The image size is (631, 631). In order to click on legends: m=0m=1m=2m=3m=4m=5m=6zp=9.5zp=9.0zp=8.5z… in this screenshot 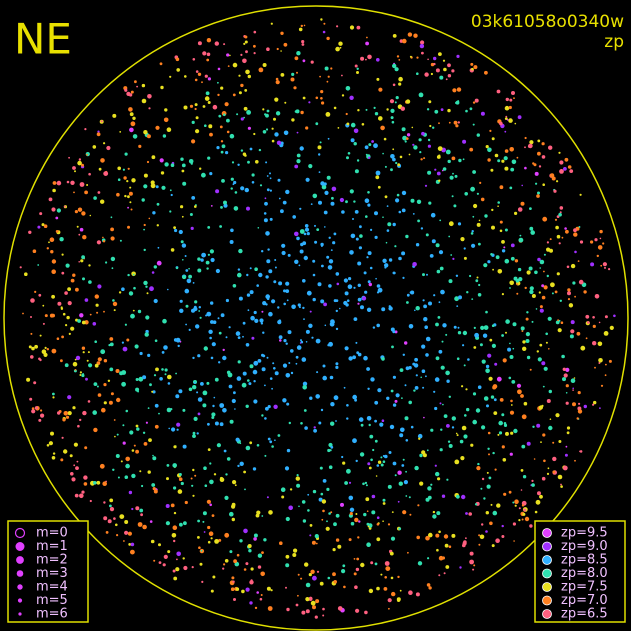, I will do `click(311, 574)`.